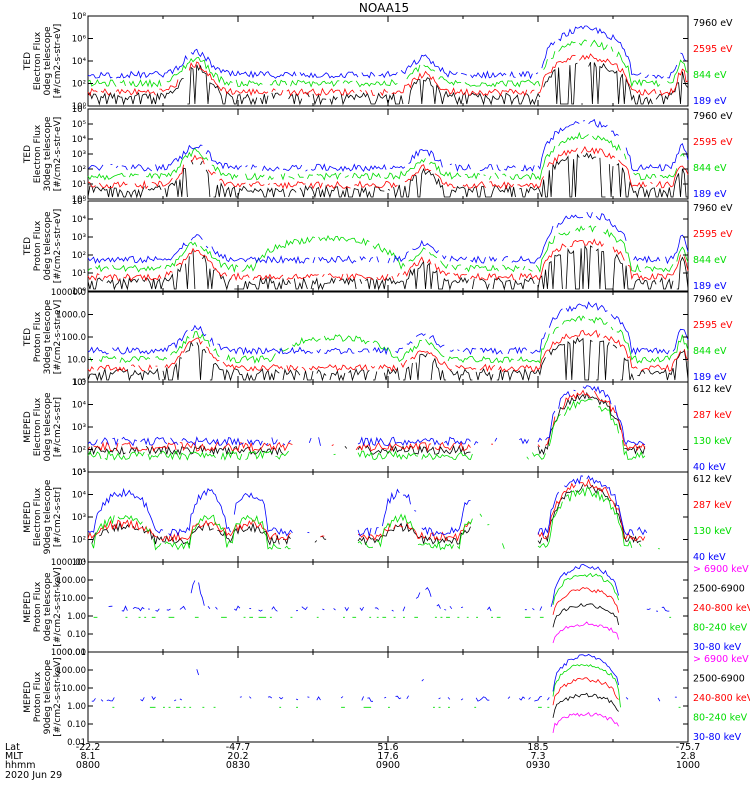 The image size is (750, 800). Describe the element at coordinates (537, 756) in the screenshot. I see `x-row-value: 7.3` at that location.